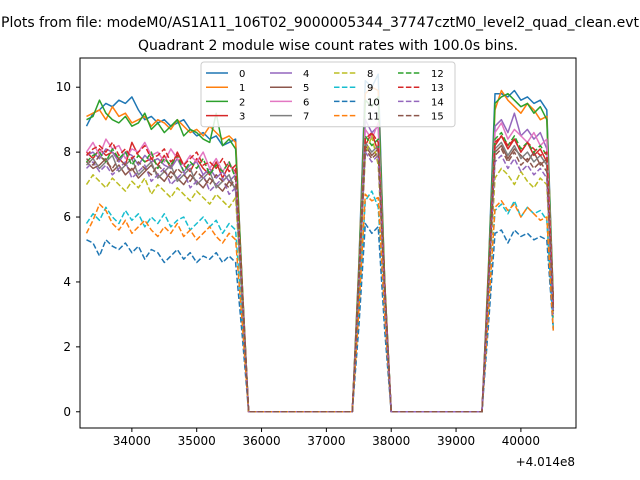 This screenshot has width=640, height=480. I want to click on legend-label-15: 15, so click(437, 117).